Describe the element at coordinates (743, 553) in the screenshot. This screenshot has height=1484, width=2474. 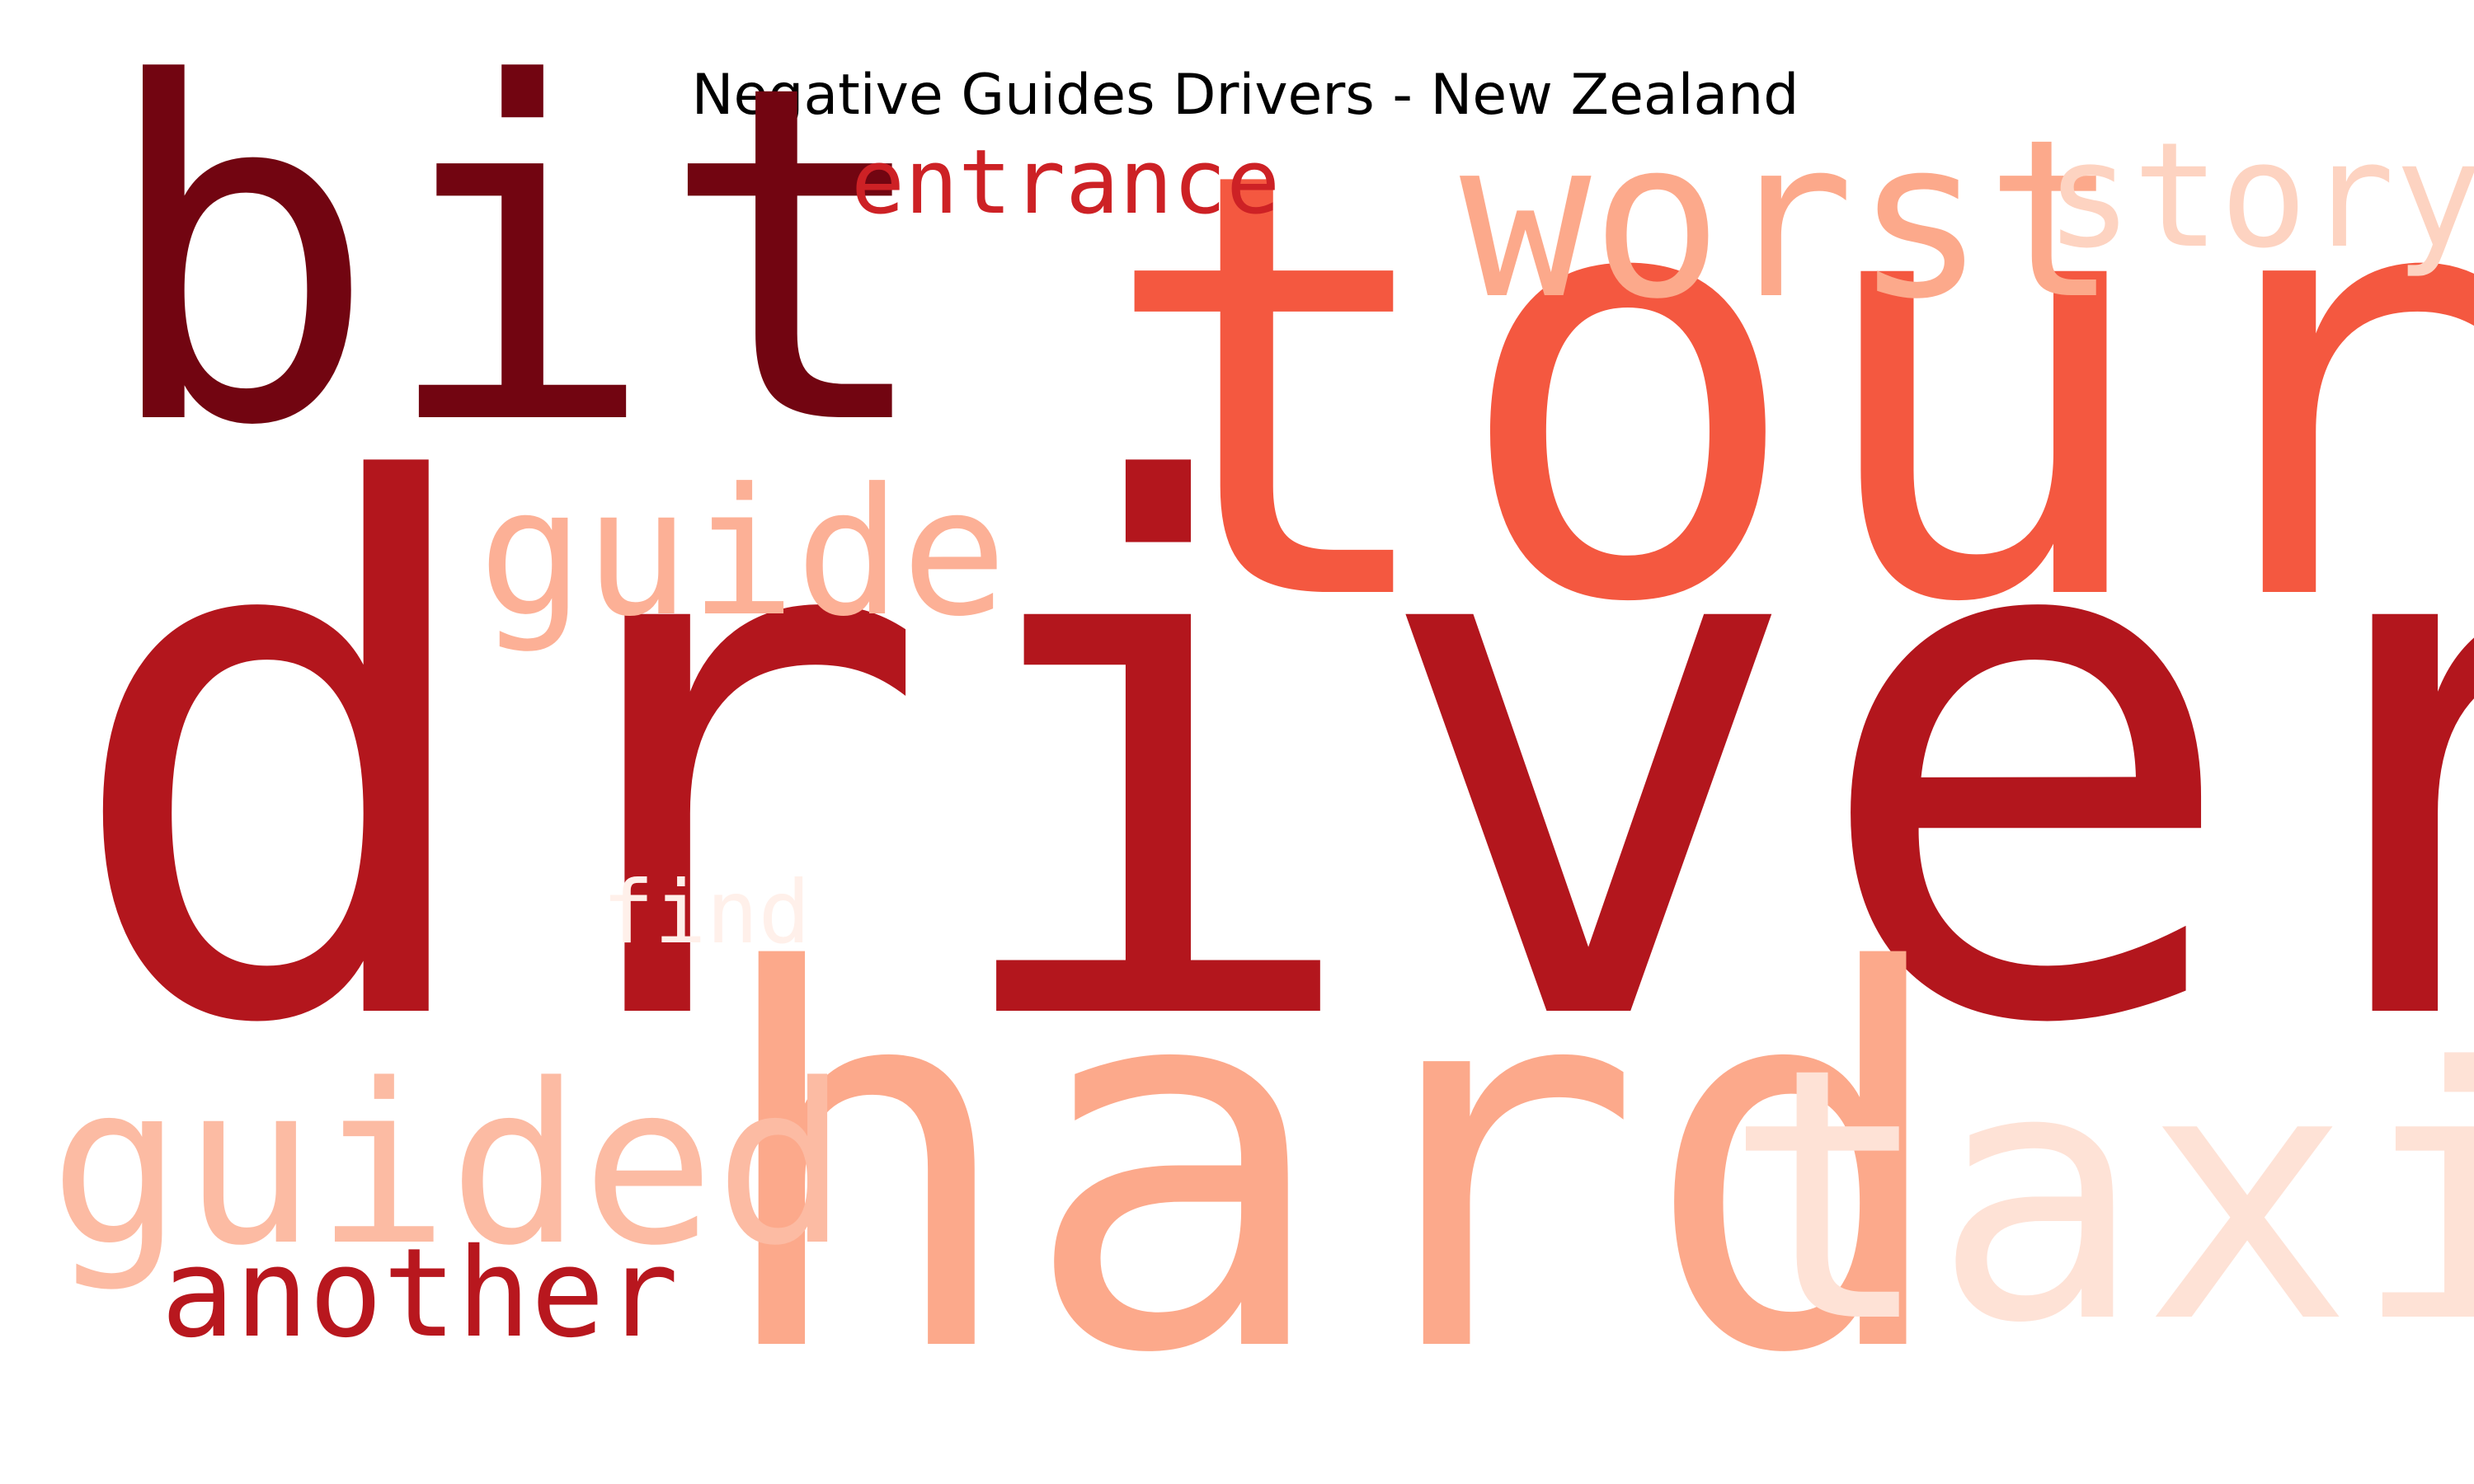
I see `word-guide: guide` at that location.